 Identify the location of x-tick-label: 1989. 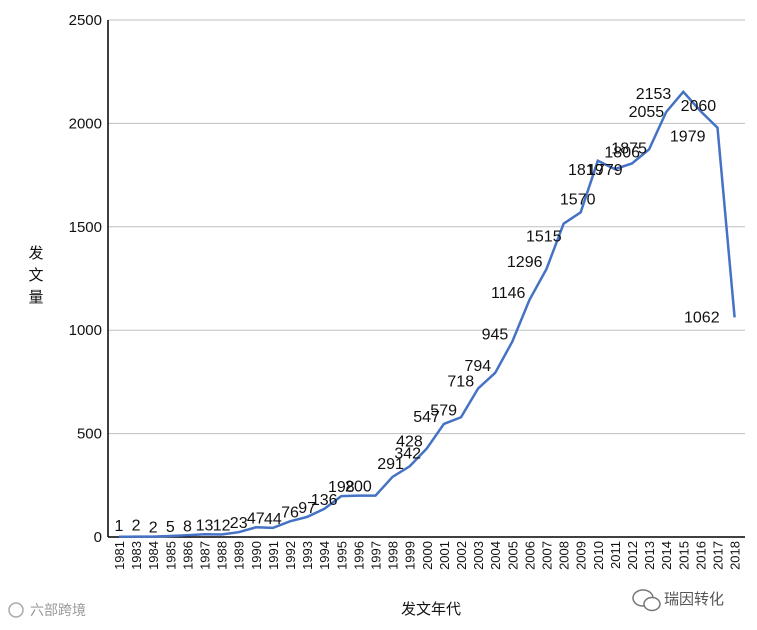
(239, 555).